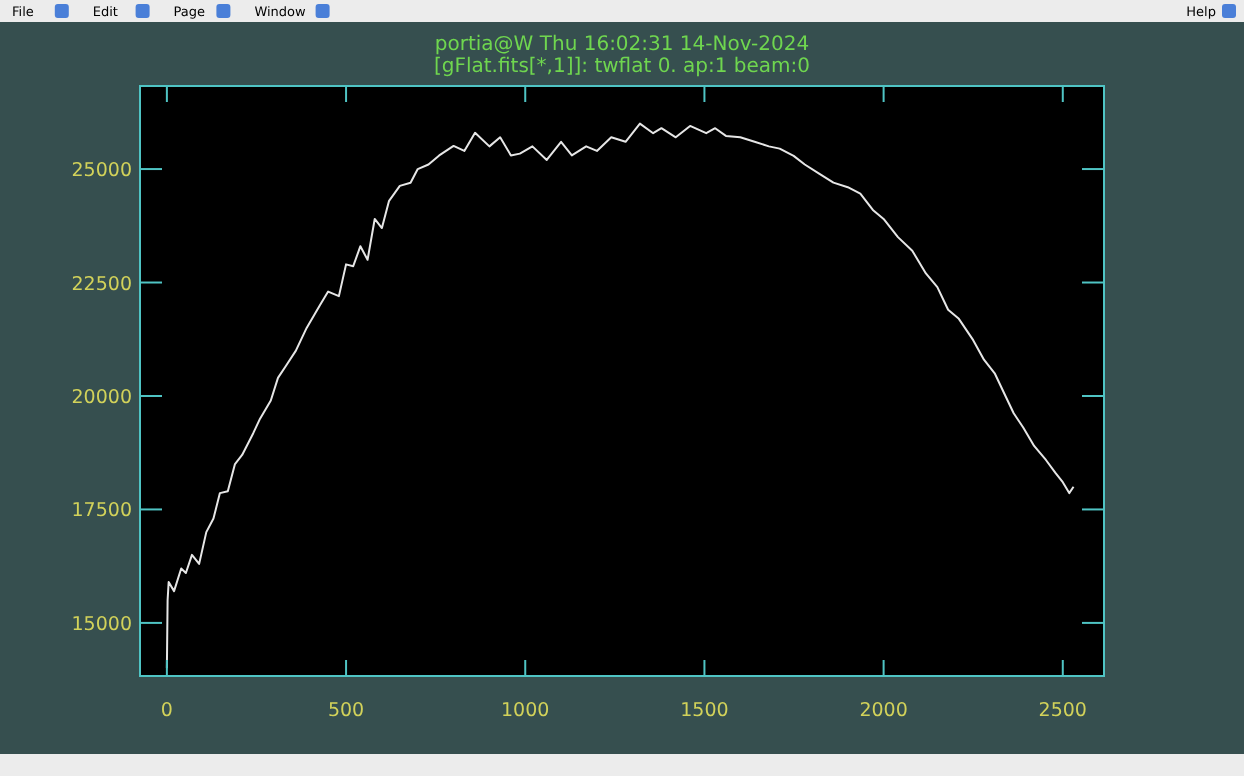  I want to click on y-tick-label: 15000, so click(101, 624).